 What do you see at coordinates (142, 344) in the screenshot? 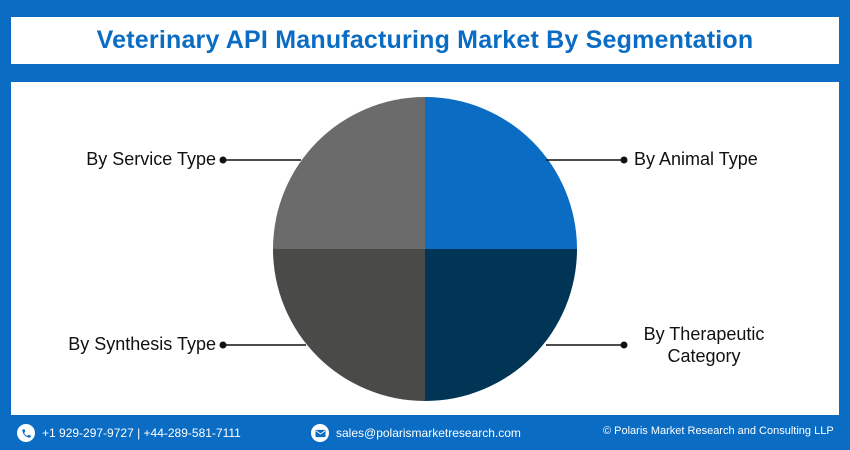
I see `label-synthesis-type: By Synthesis Type` at bounding box center [142, 344].